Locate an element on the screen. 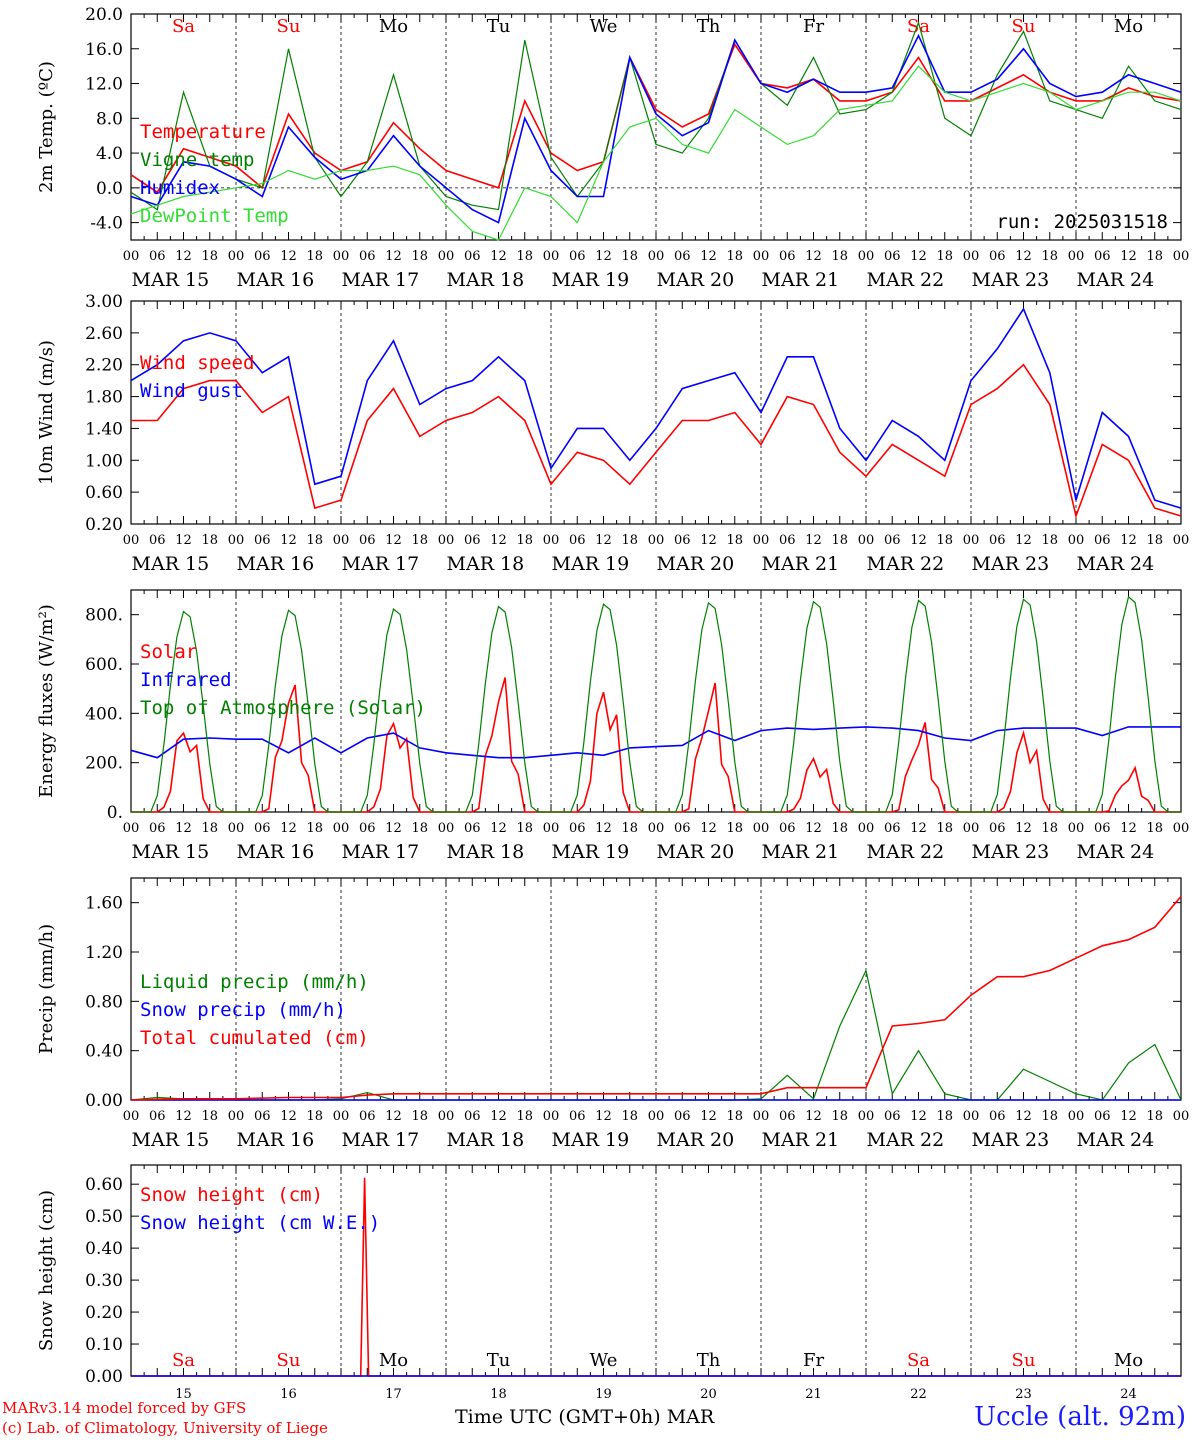  y-tick-label: 16.0 is located at coordinates (104, 50).